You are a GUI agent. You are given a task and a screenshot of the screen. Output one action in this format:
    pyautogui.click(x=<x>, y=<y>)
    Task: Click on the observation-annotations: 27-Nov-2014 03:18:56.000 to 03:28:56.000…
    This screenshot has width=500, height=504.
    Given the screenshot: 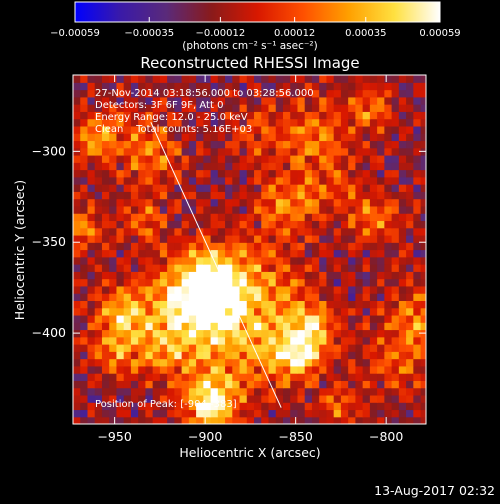 What is the action you would take?
    pyautogui.click(x=204, y=111)
    